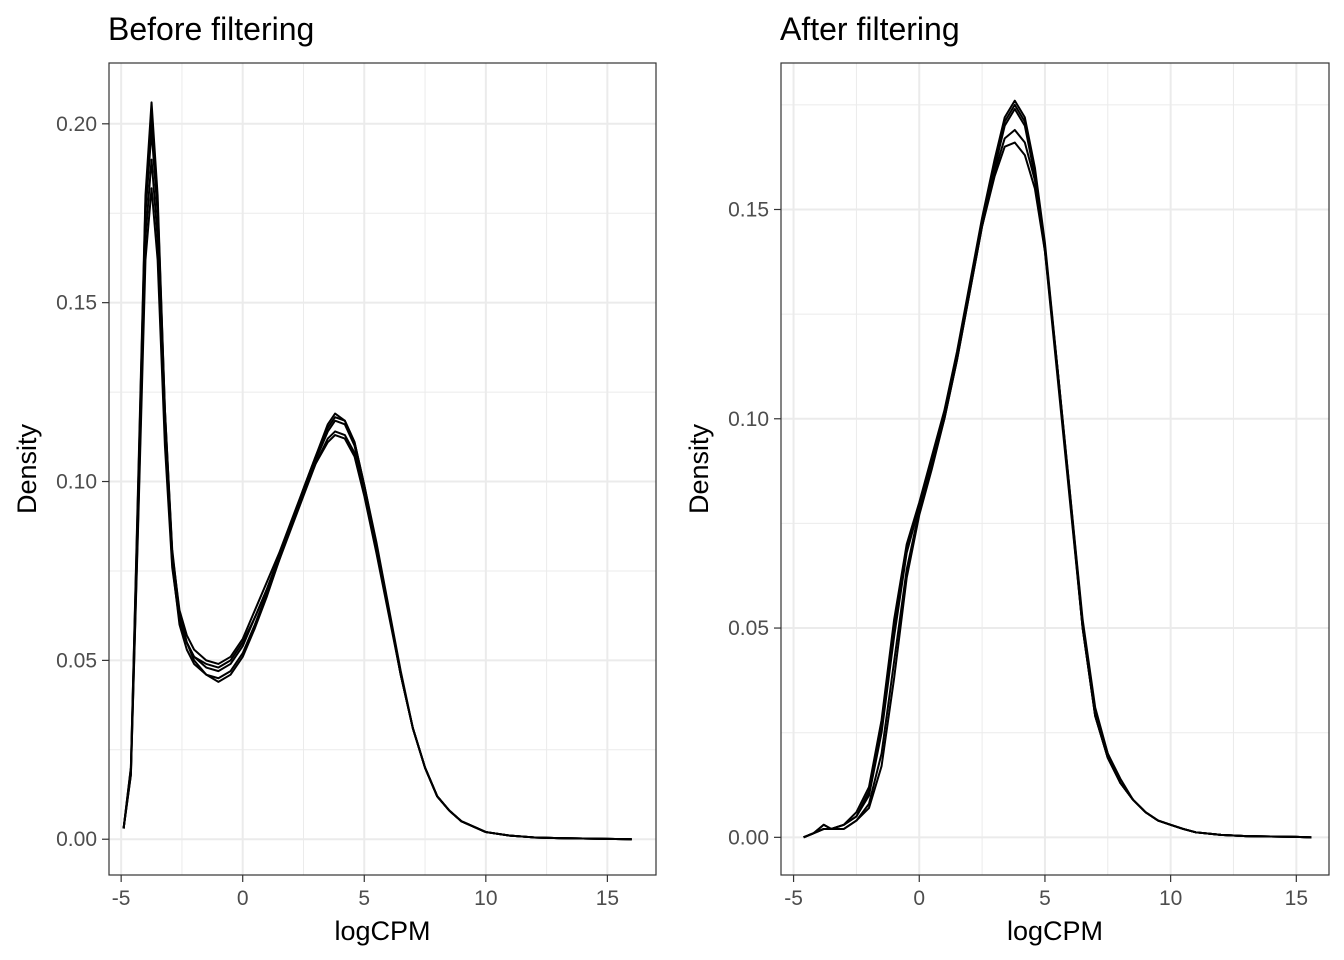  Describe the element at coordinates (211, 29) in the screenshot. I see `before-filtering-title: Before filtering` at that location.